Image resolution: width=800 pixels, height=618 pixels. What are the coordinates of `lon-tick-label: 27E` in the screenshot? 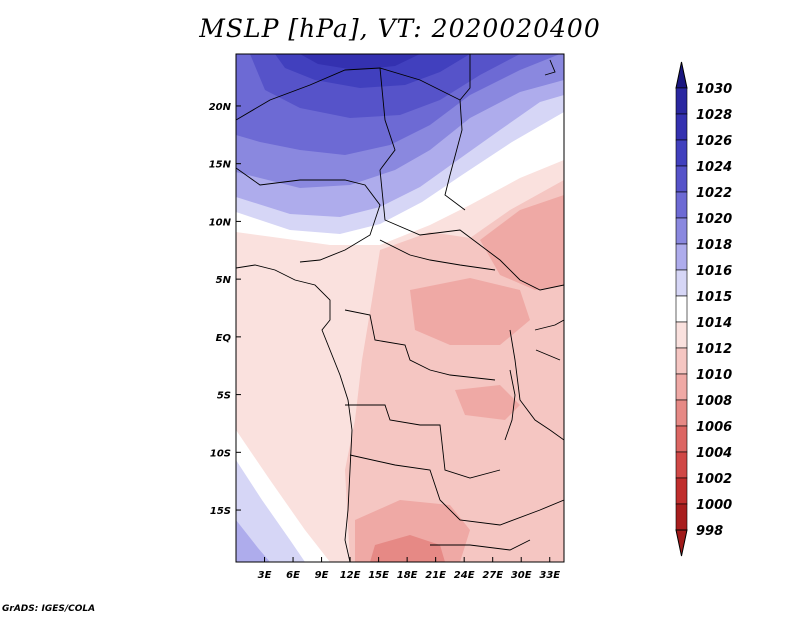 It's located at (492, 575).